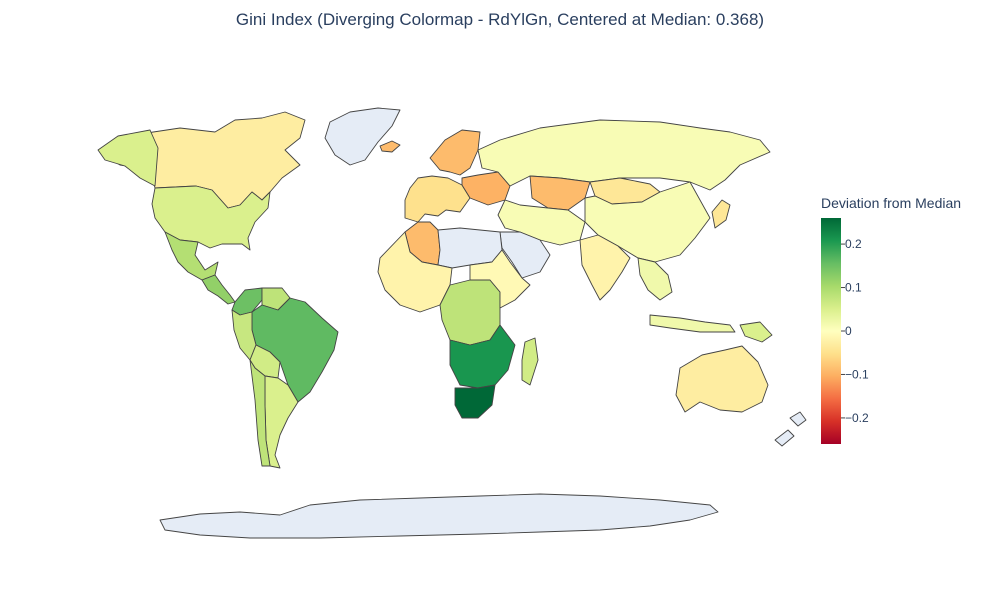  What do you see at coordinates (560, 193) in the screenshot?
I see `region-kazakhstan` at bounding box center [560, 193].